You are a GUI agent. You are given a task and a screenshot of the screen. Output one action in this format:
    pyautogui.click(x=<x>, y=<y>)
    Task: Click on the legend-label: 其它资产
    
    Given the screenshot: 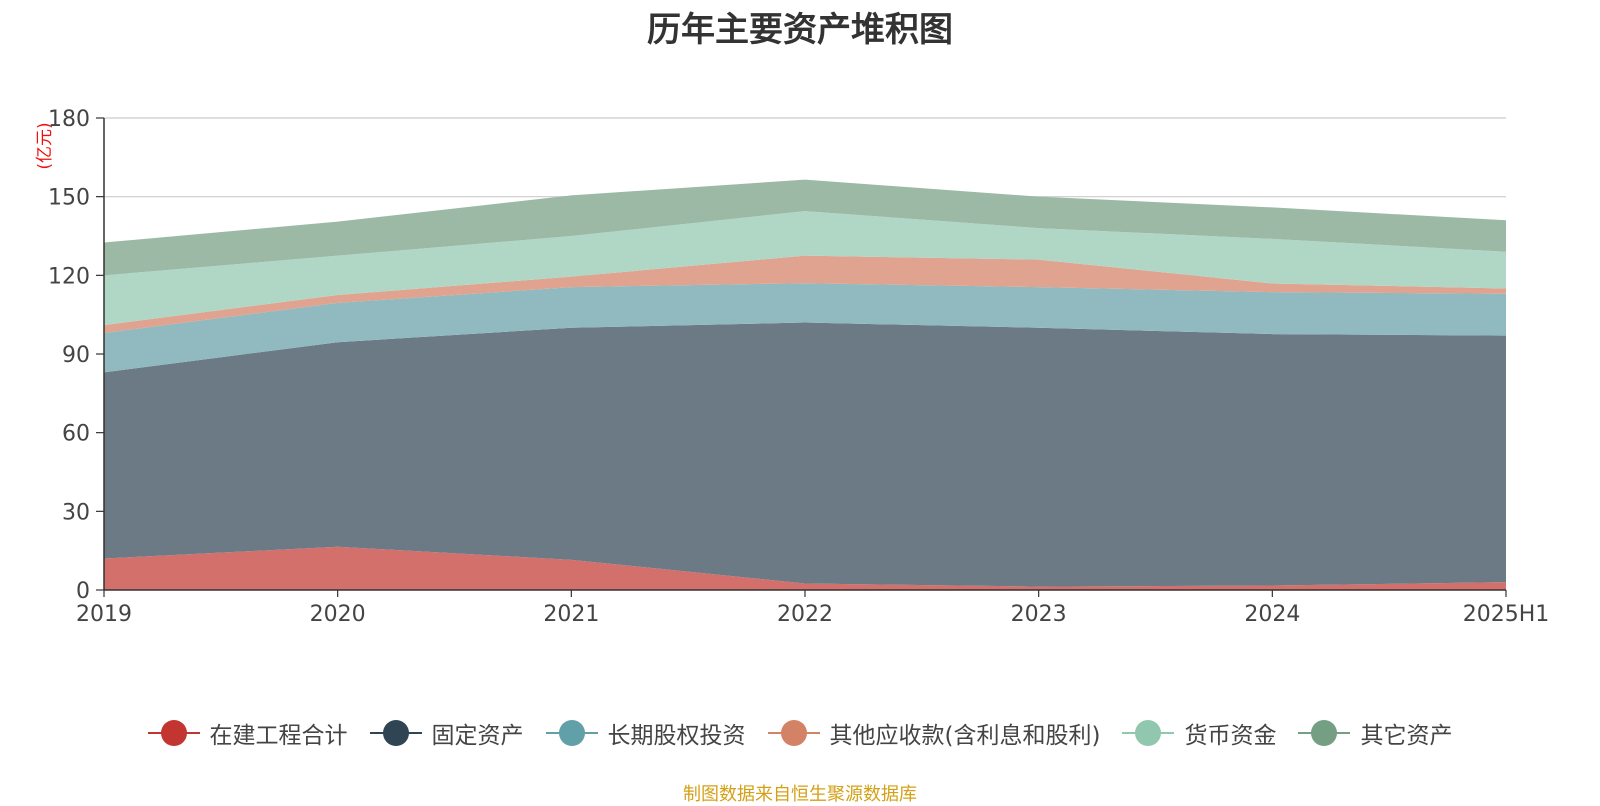 What is the action you would take?
    pyautogui.click(x=1406, y=736)
    